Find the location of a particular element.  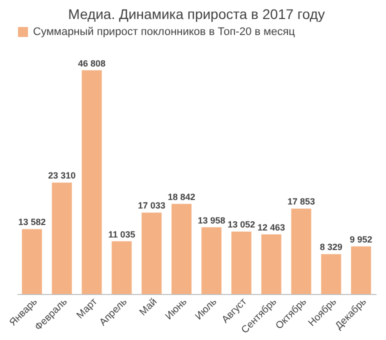

data-label: 11 035 is located at coordinates (122, 234).